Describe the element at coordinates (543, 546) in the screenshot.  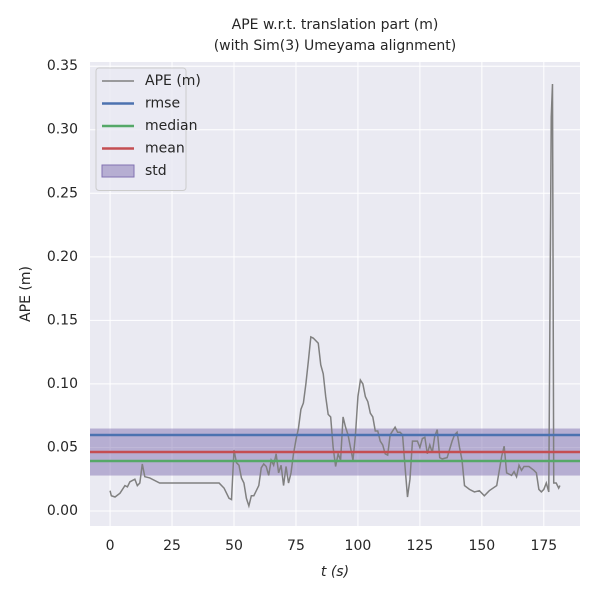
I see `x-tick-label: 175` at that location.